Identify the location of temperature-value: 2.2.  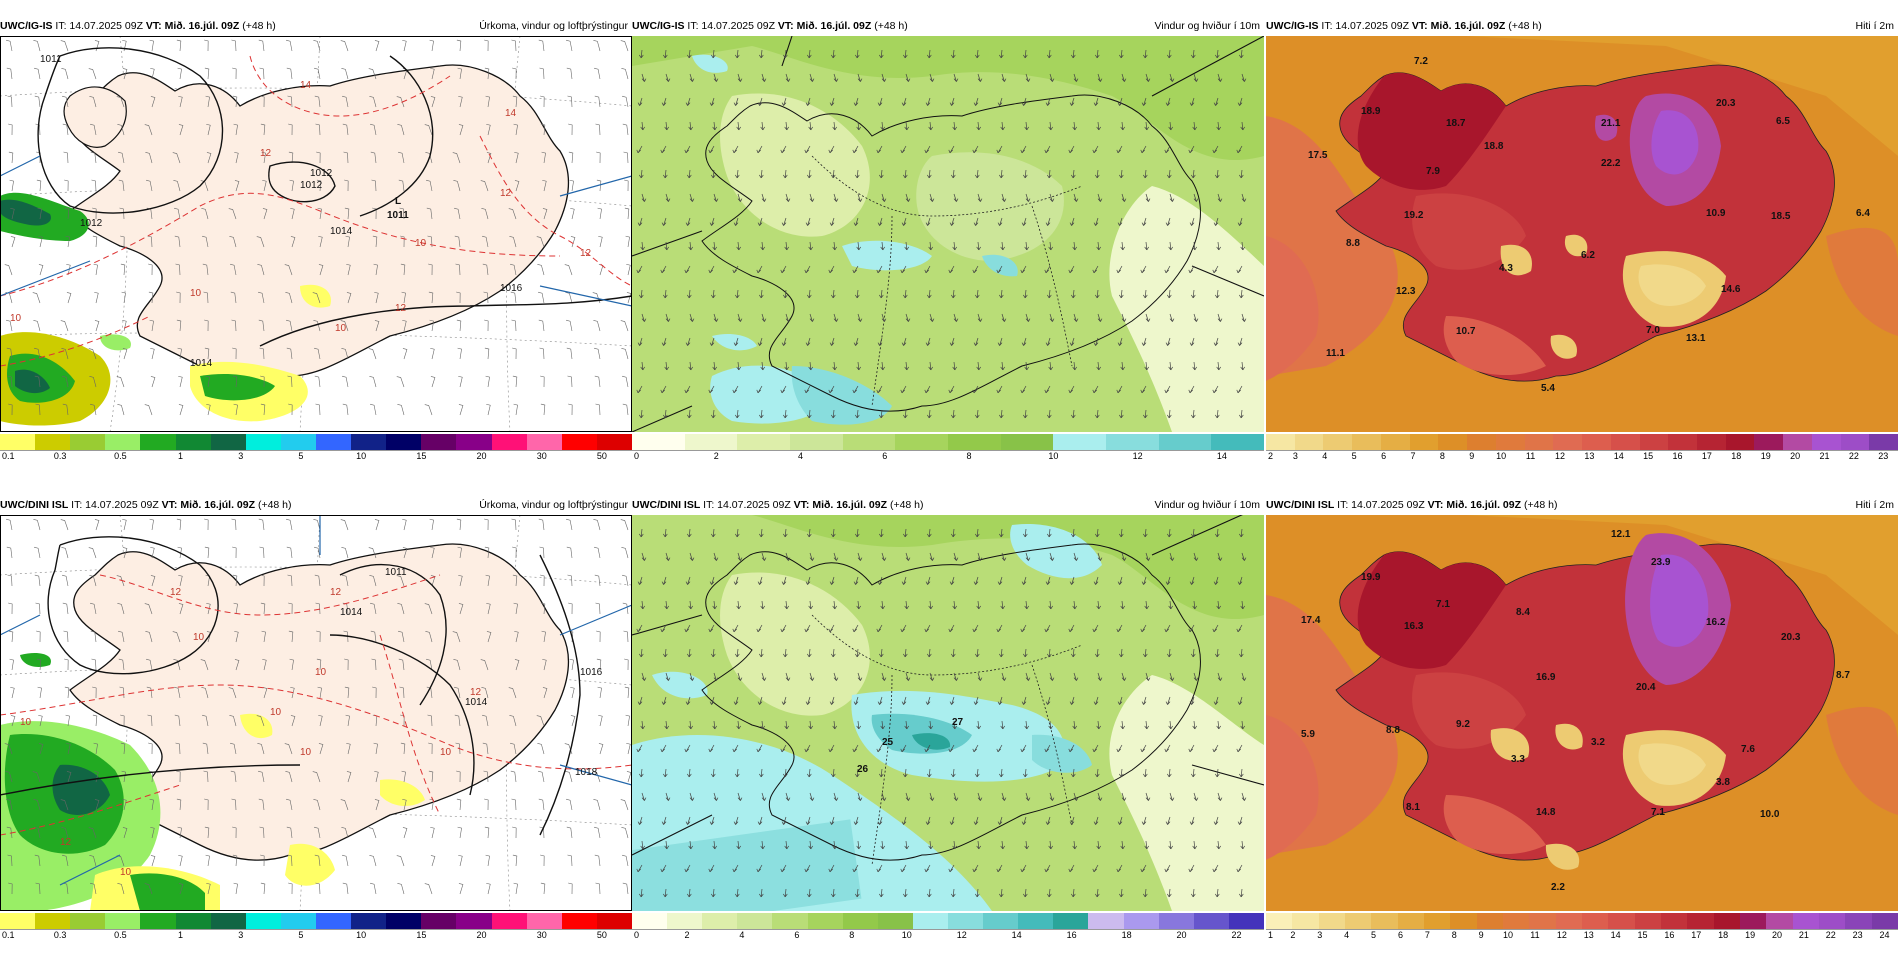
(1558, 887).